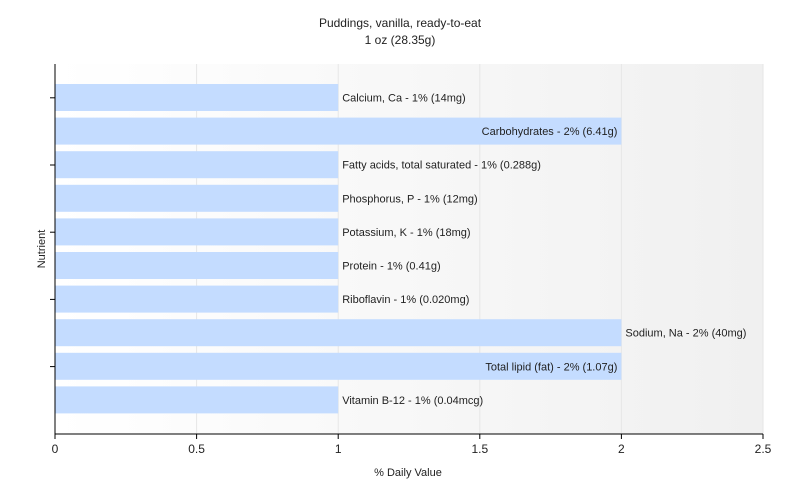  What do you see at coordinates (196, 449) in the screenshot?
I see `x-tick-label: 0.5` at bounding box center [196, 449].